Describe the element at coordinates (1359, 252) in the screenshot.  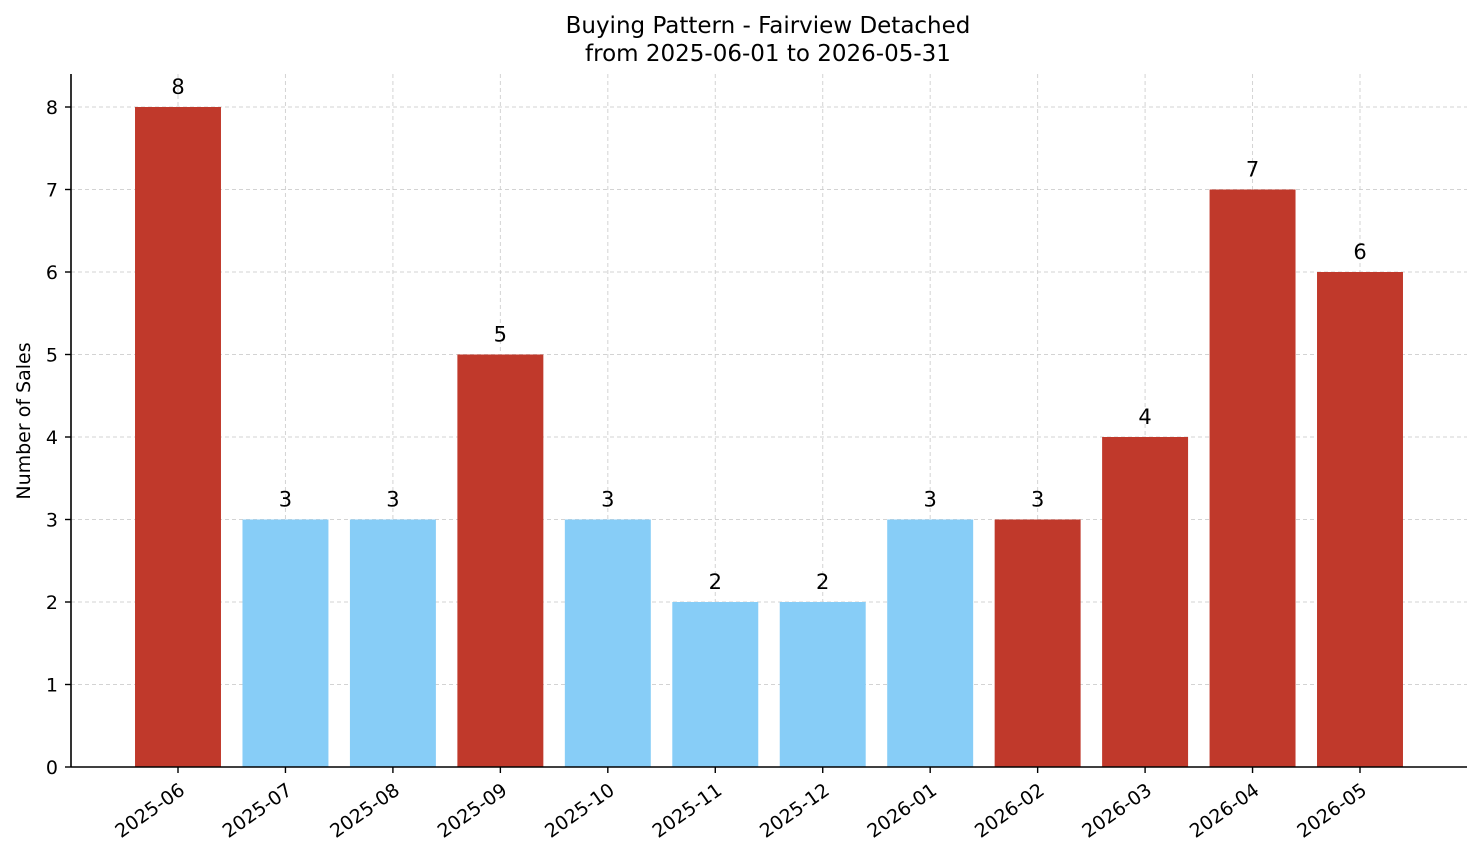
I see `data-label: 6` at that location.